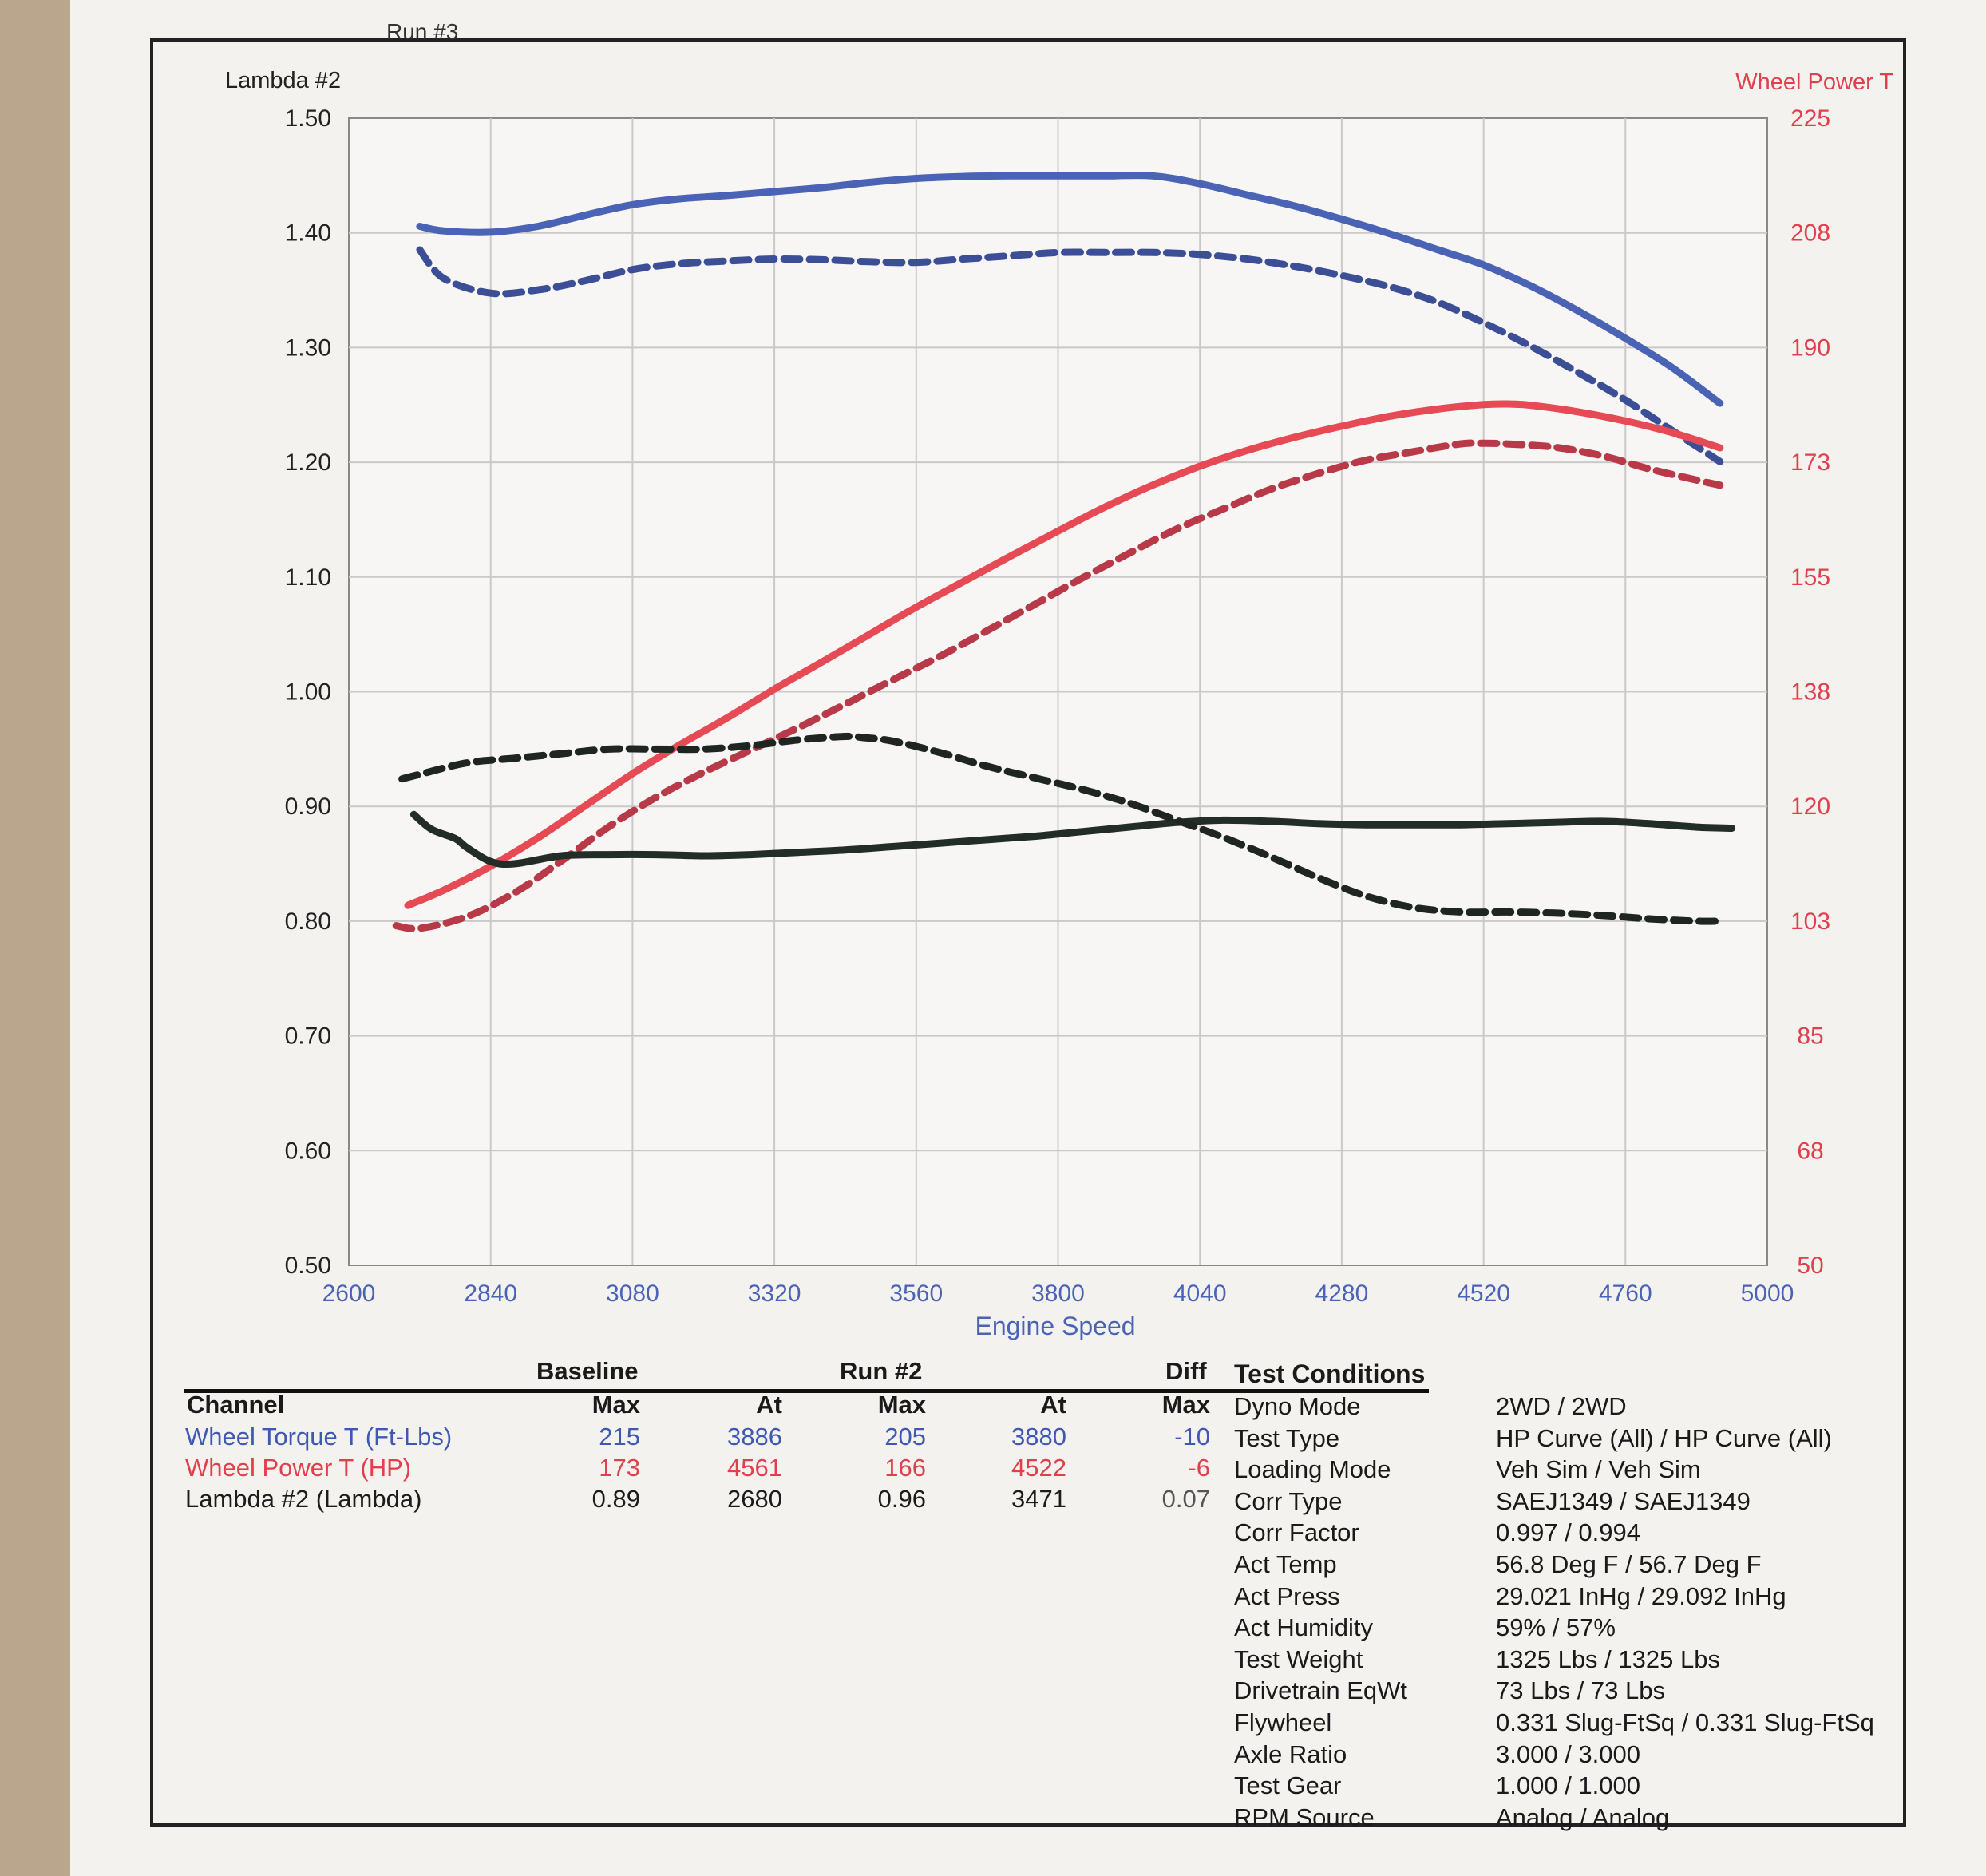 The image size is (1986, 1876). Describe the element at coordinates (615, 1405) in the screenshot. I see `col-baseline-max: Max` at that location.